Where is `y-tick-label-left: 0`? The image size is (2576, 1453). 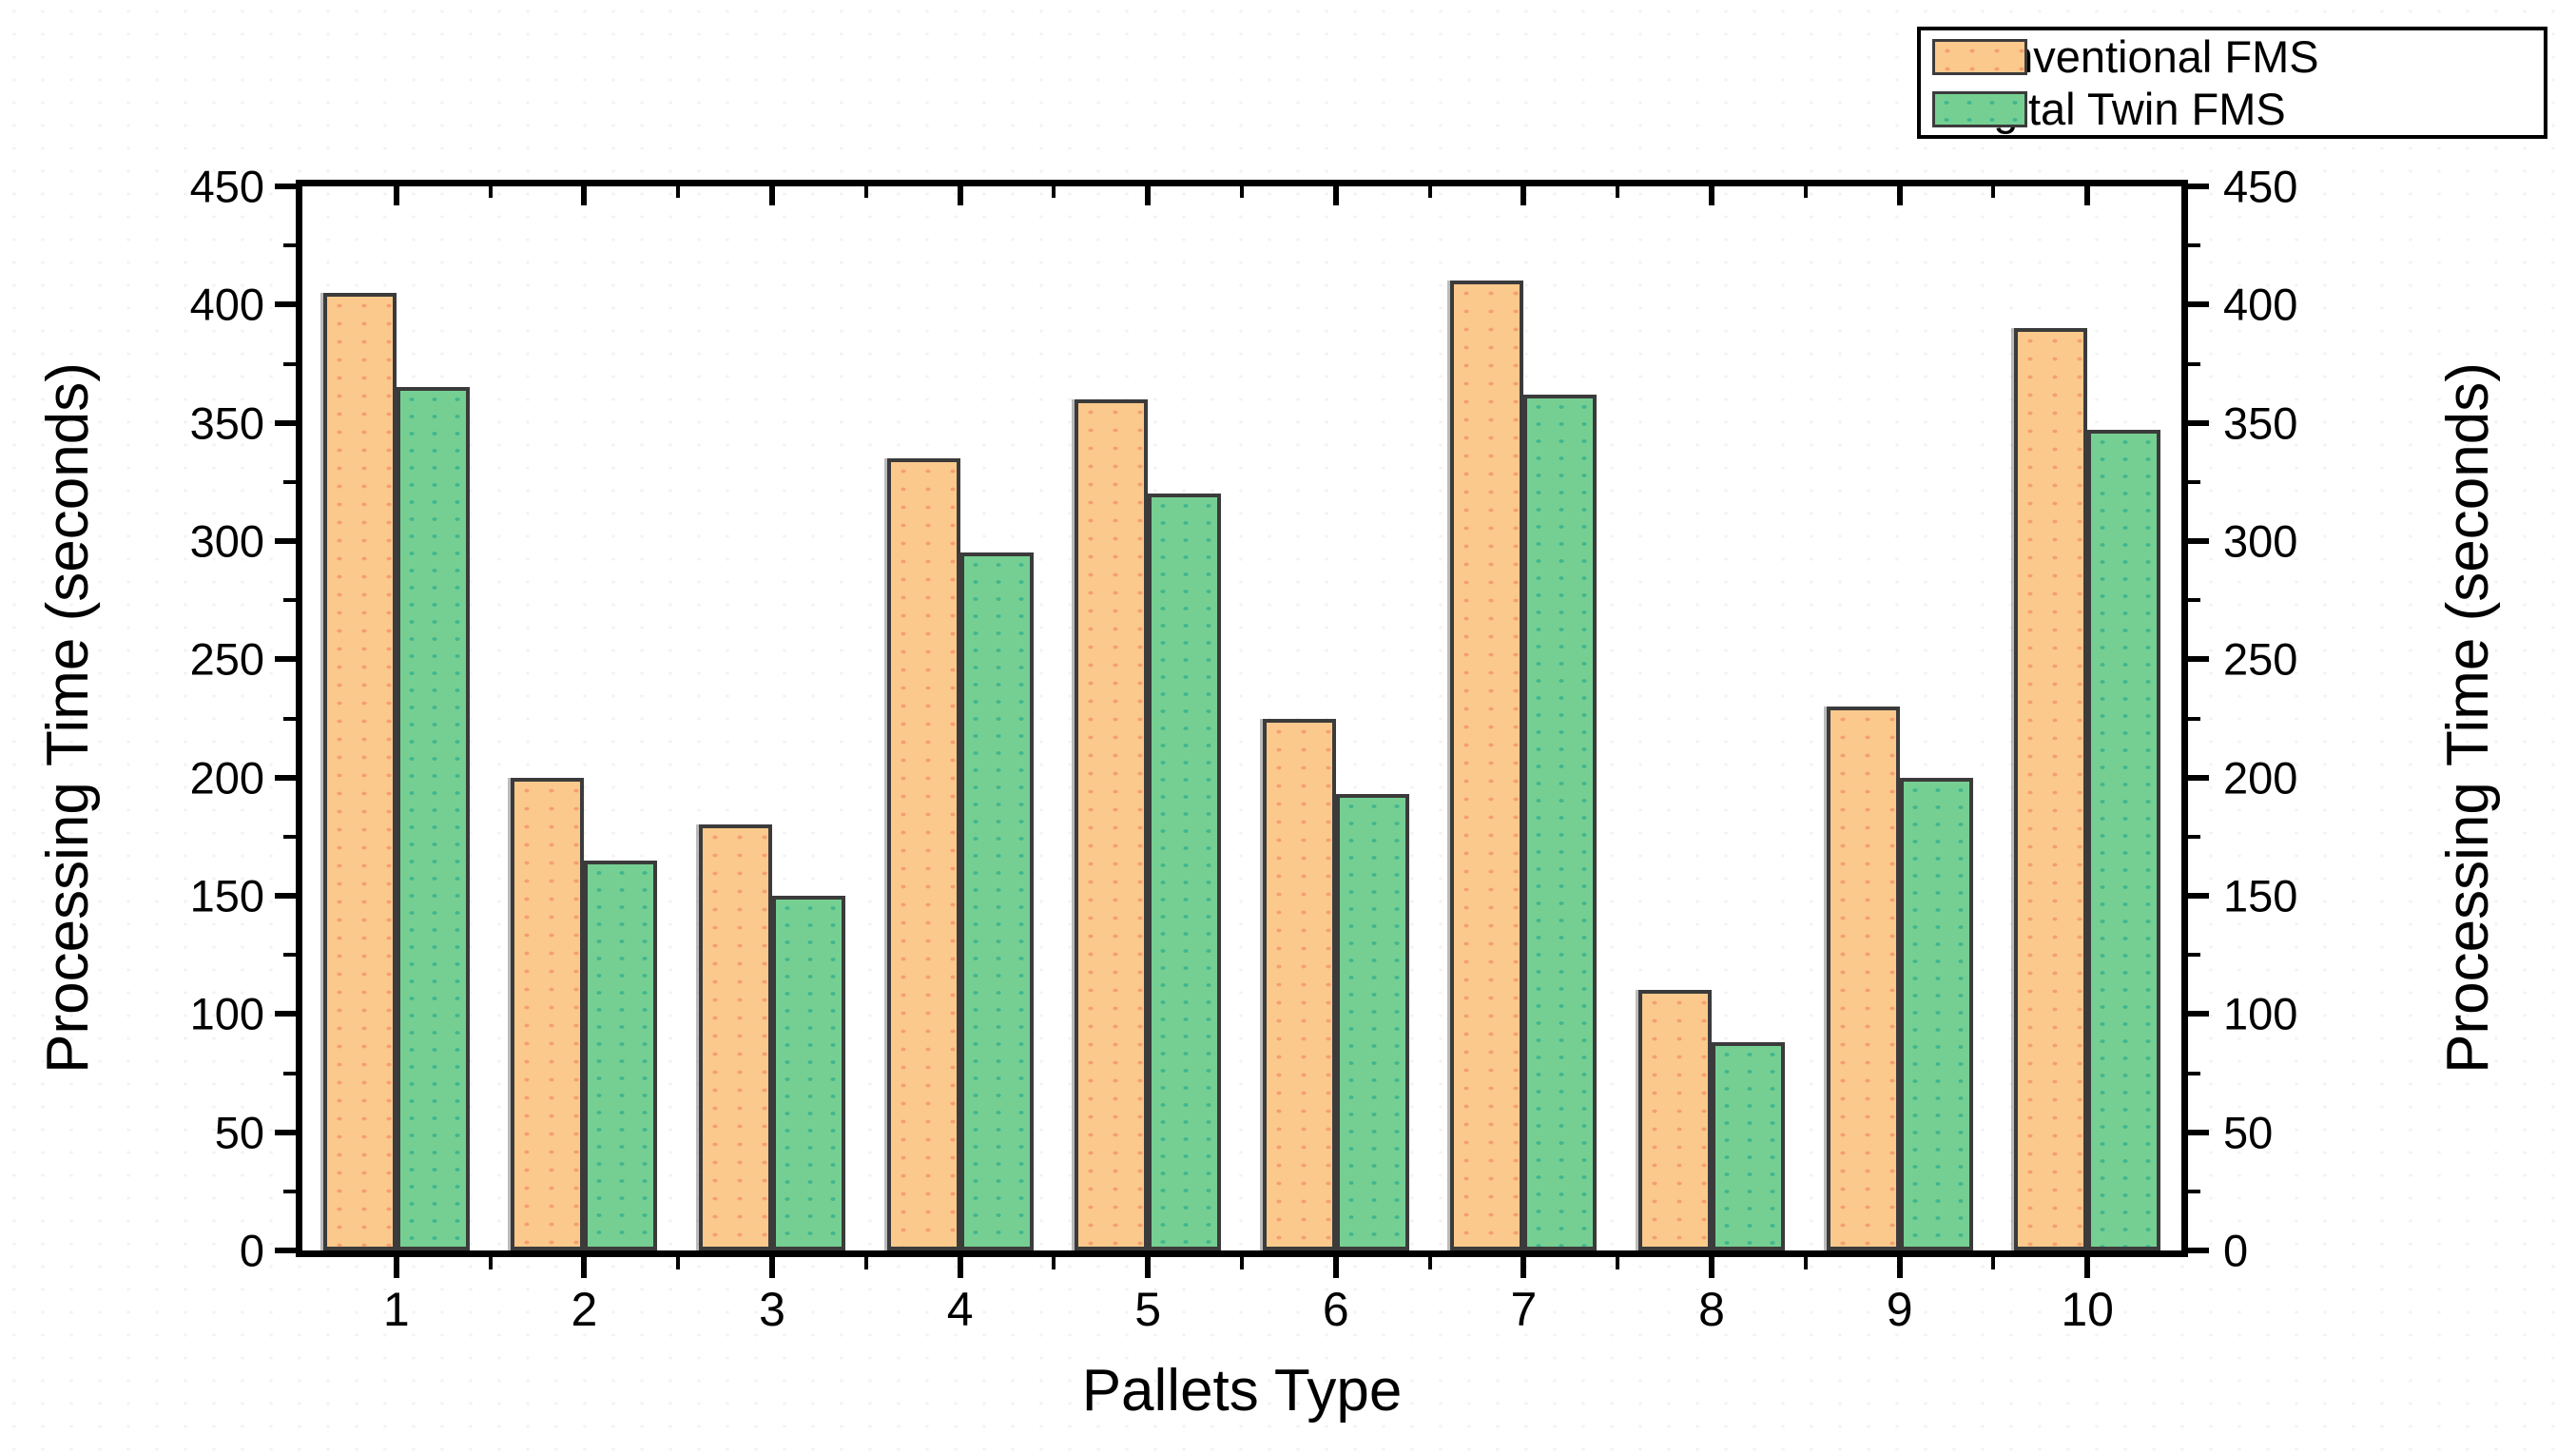 y-tick-label-left: 0 is located at coordinates (251, 1251).